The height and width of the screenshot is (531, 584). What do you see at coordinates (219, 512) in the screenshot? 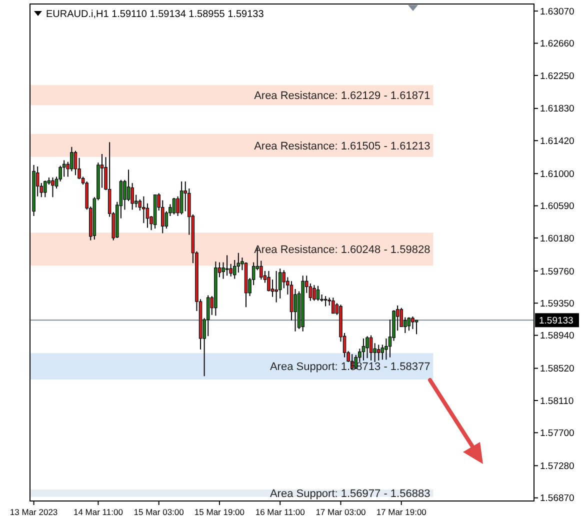
I see `x-tick-label: 15 Mar 19:00` at bounding box center [219, 512].